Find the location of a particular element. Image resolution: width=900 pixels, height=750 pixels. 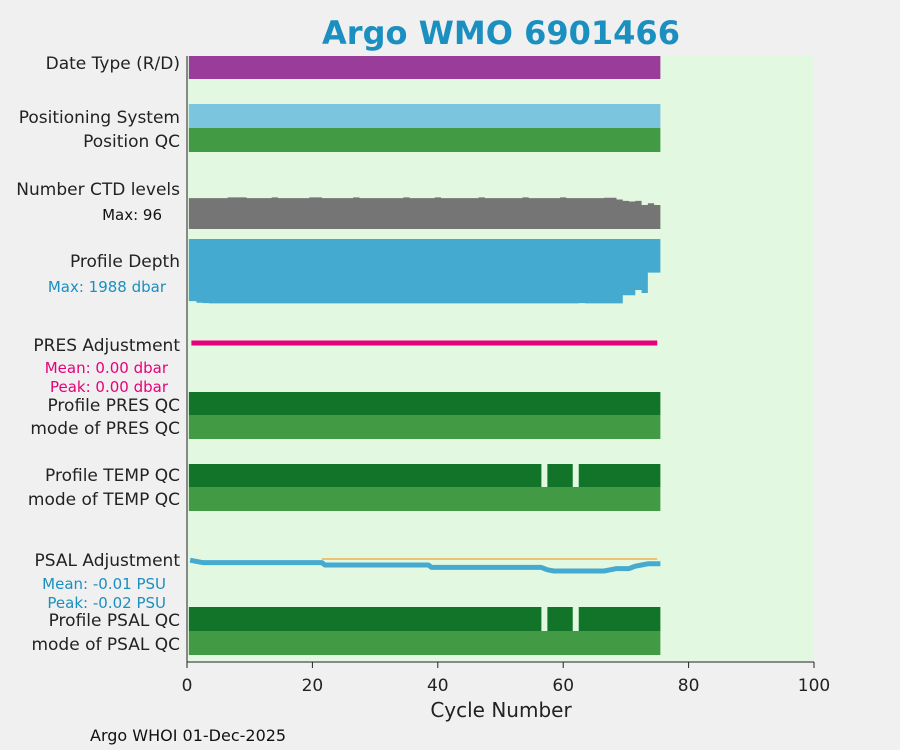

label-number-ctd-levels: Number CTD levels is located at coordinates (98, 190).